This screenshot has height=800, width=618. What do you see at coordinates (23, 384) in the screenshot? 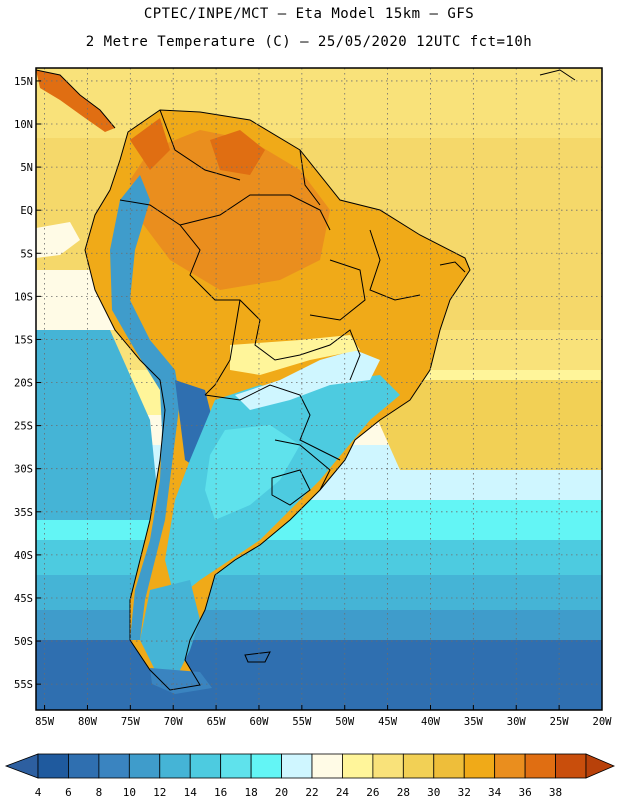
I see `lat-tick-label: 20S` at bounding box center [23, 384].